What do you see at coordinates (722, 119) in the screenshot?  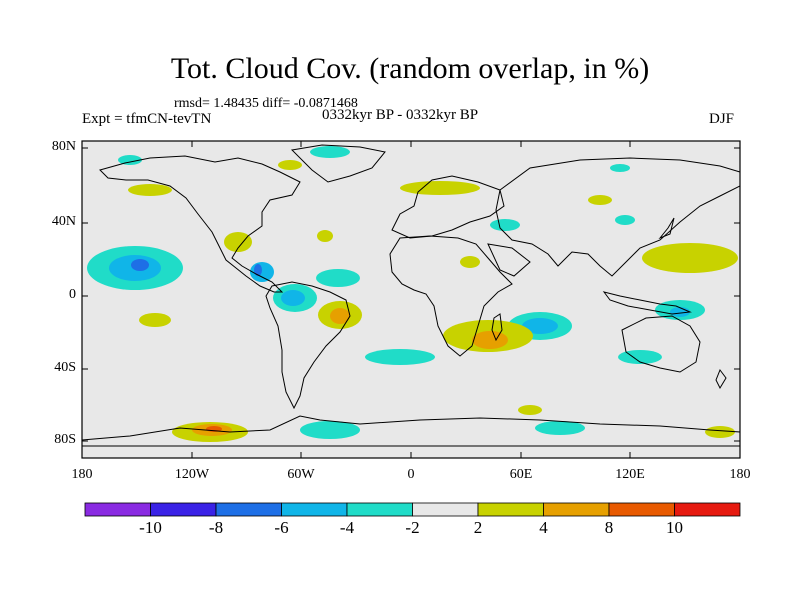 I see `season-label: DJF` at bounding box center [722, 119].